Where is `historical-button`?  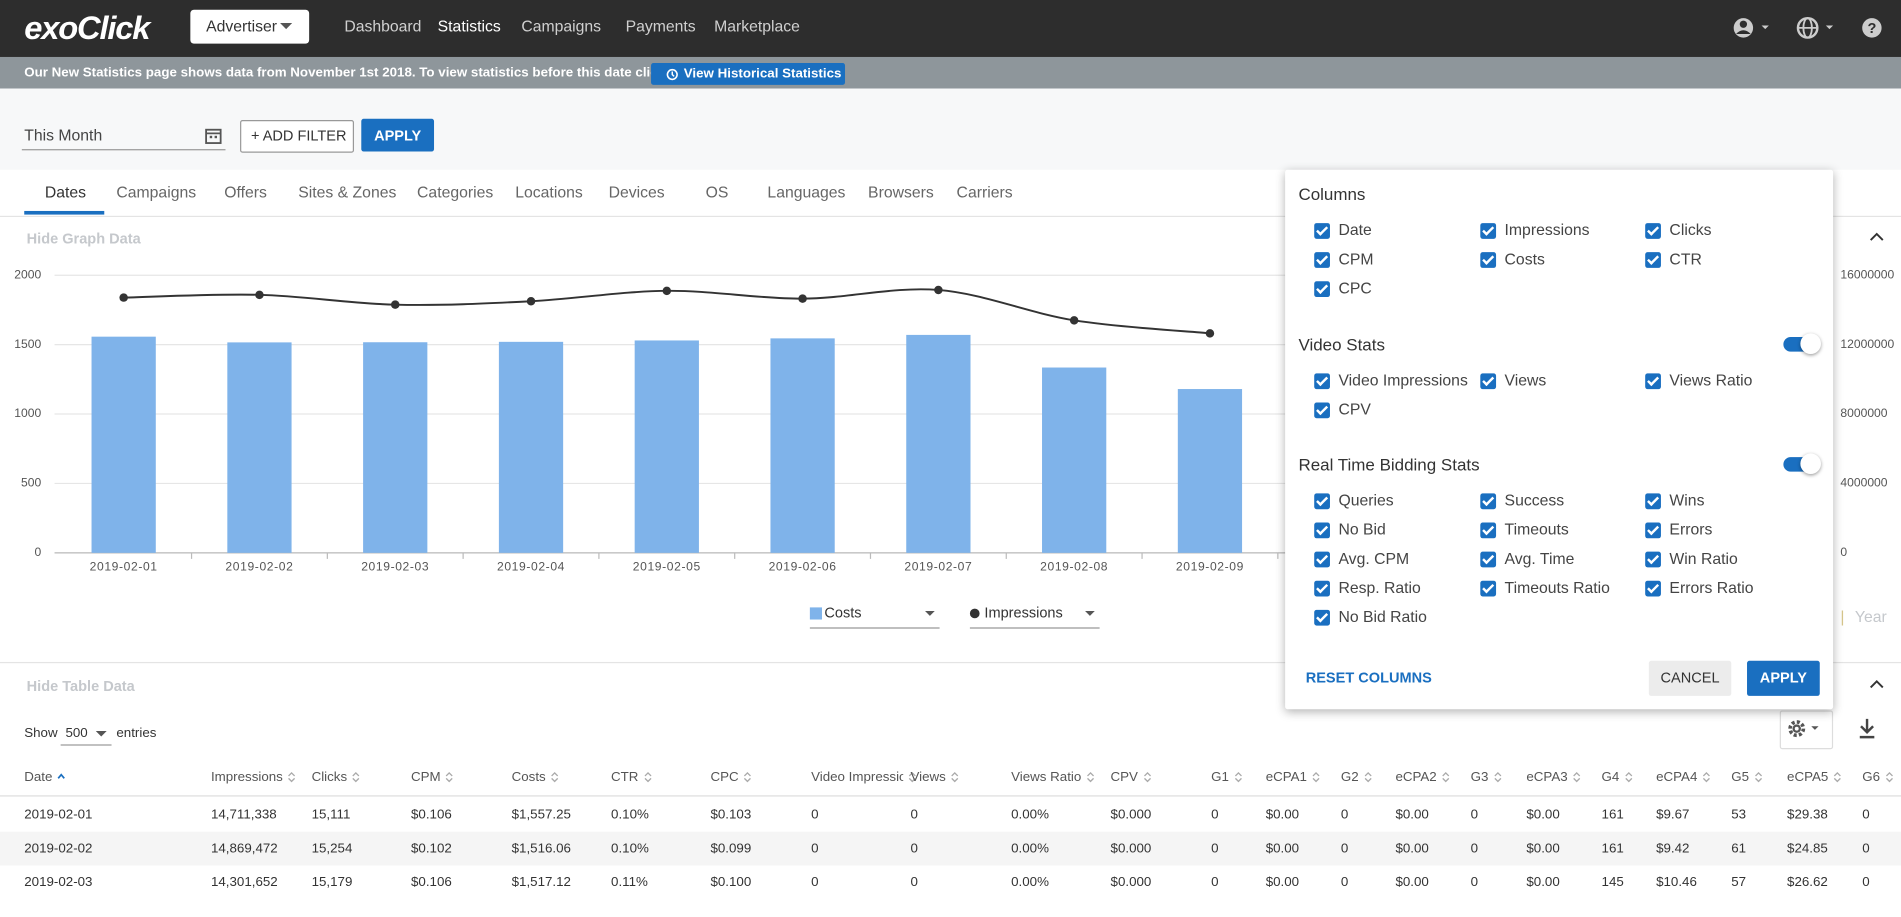 historical-button is located at coordinates (748, 74).